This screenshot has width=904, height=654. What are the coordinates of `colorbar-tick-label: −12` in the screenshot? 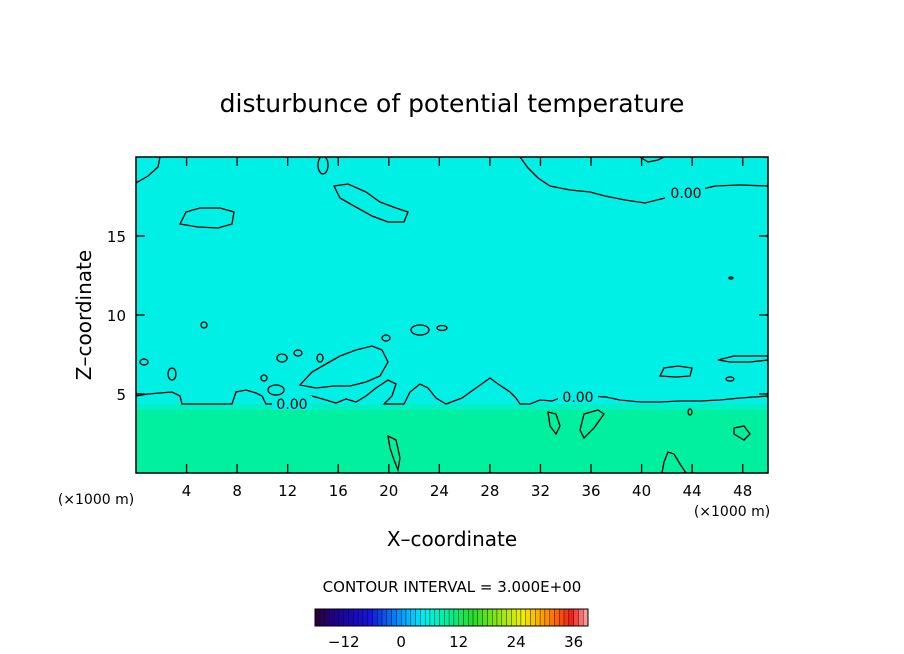 It's located at (344, 642).